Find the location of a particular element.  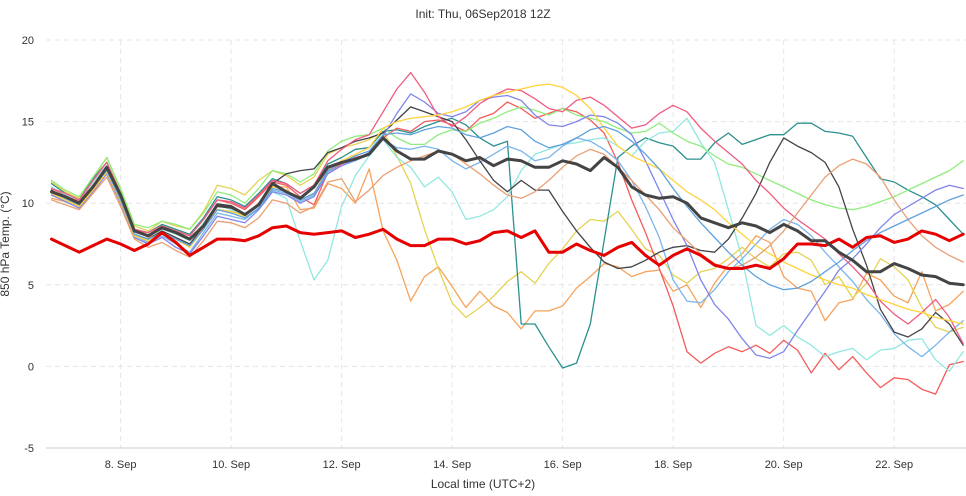

y-tick-label: 0 is located at coordinates (31, 367).